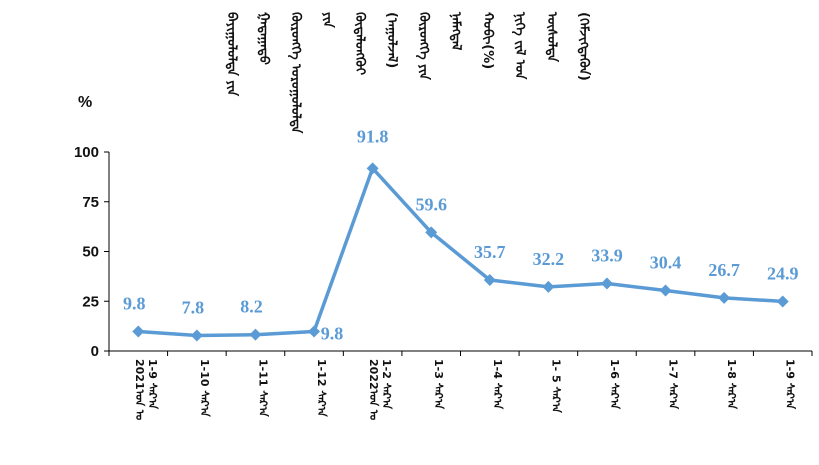 This screenshot has height=465, width=819. I want to click on y-tick-label: 75, so click(90, 202).